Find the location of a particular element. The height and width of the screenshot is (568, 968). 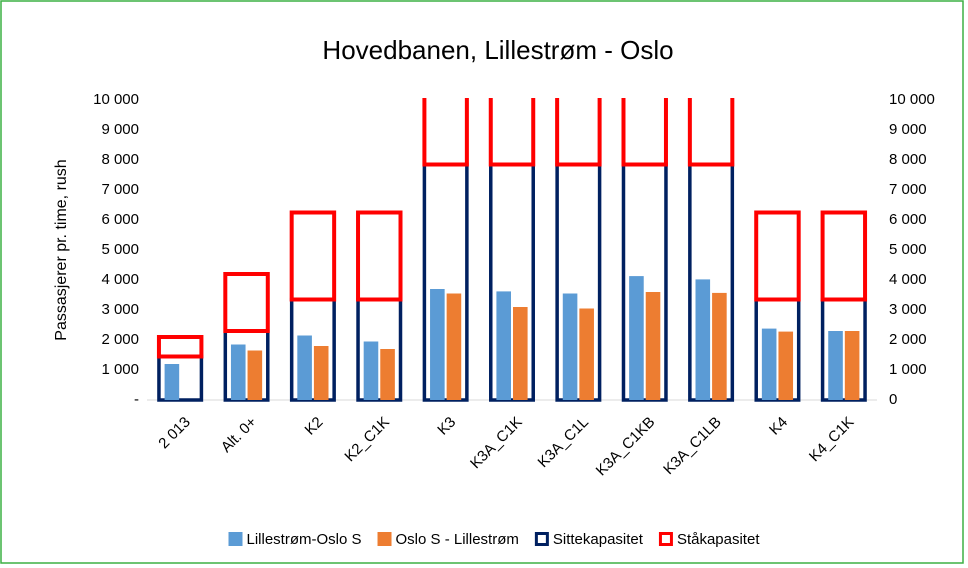

y-axis-label: Passasjerer pr. time, rush is located at coordinates (61, 249).